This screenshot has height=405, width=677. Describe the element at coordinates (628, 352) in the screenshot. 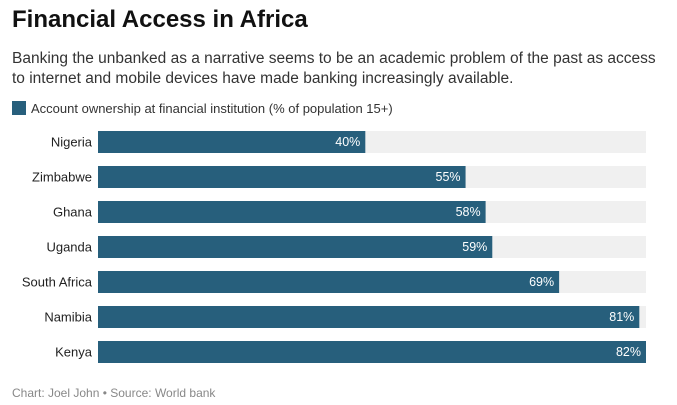

I see `data-label: 82%` at that location.